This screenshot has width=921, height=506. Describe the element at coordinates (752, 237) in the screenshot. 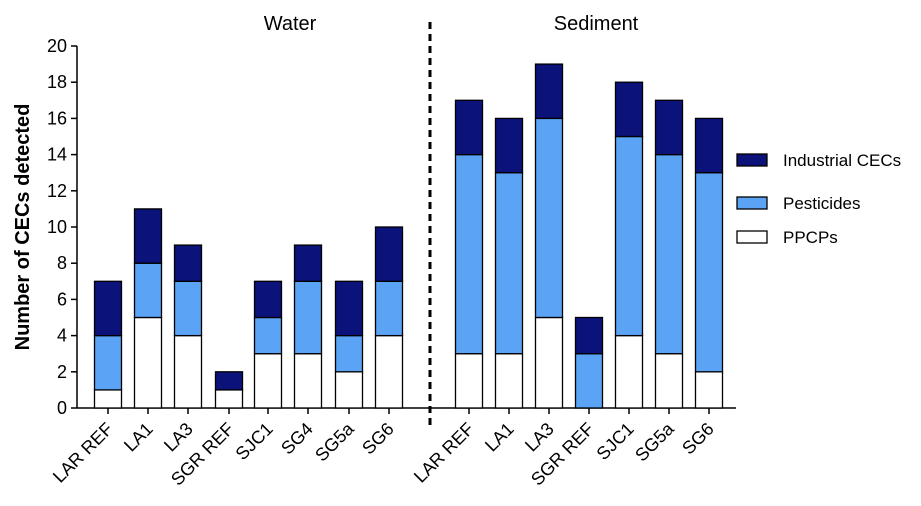

I see `legend-swatch-ppcps` at that location.